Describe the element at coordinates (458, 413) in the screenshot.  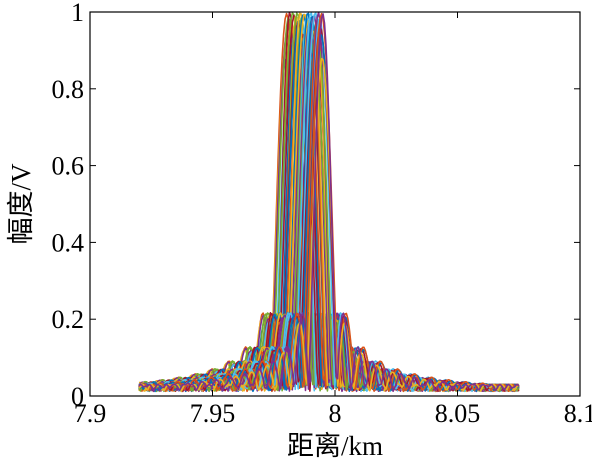
I see `x-tick-label: 8.05` at that location.